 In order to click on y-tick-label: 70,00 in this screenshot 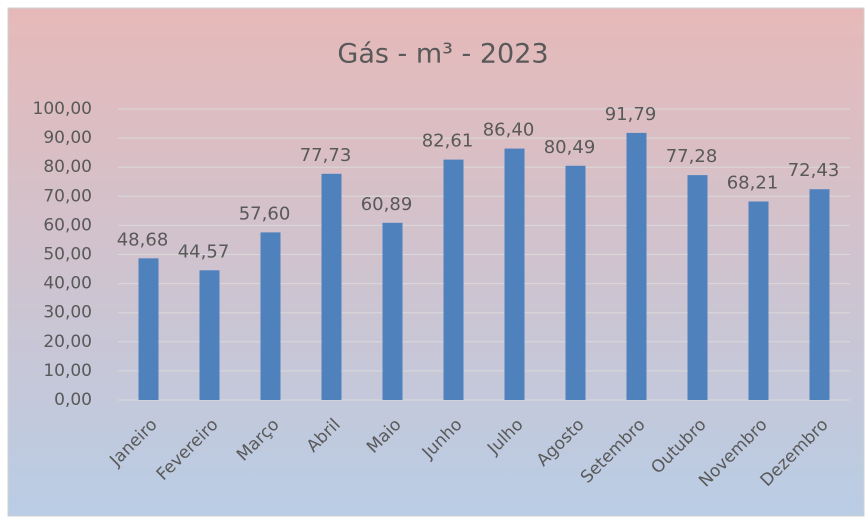, I will do `click(67, 196)`.